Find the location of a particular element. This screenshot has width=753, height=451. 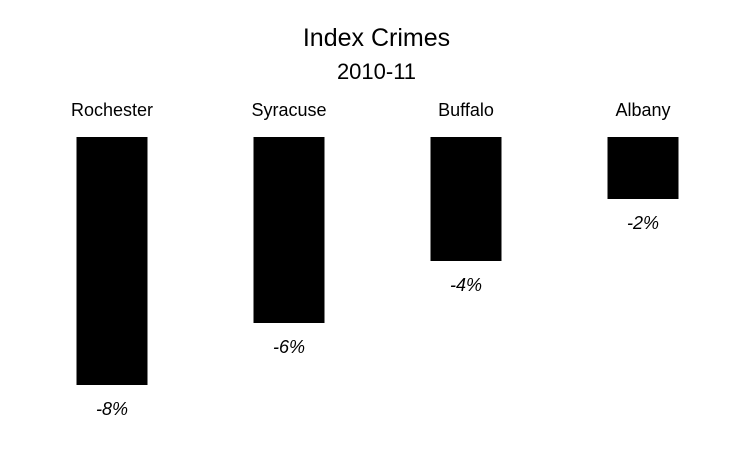

value-label-syracuse: -6% is located at coordinates (289, 347).